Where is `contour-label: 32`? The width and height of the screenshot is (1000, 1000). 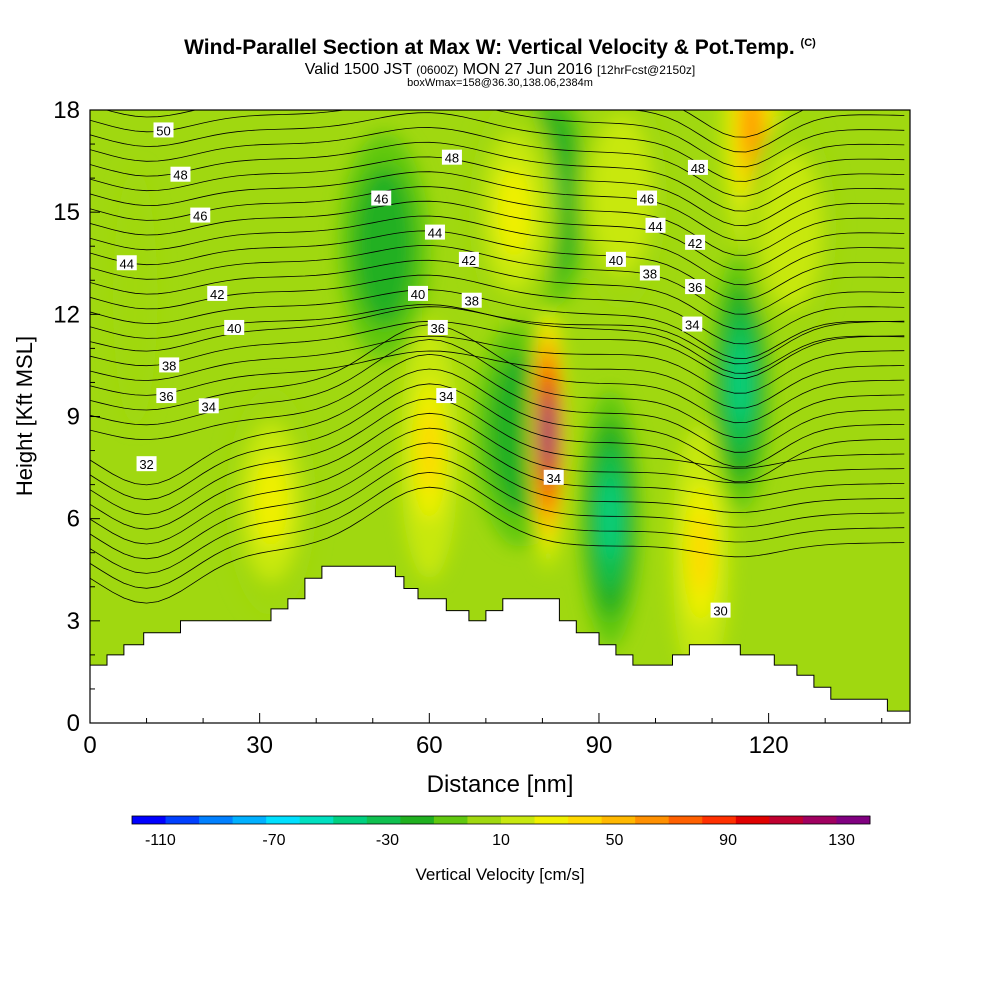 contour-label: 32 is located at coordinates (146, 464).